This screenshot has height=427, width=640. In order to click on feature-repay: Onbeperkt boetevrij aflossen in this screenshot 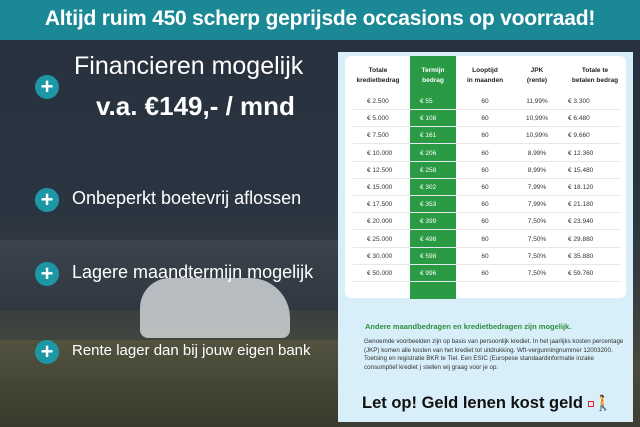, I will do `click(187, 198)`.